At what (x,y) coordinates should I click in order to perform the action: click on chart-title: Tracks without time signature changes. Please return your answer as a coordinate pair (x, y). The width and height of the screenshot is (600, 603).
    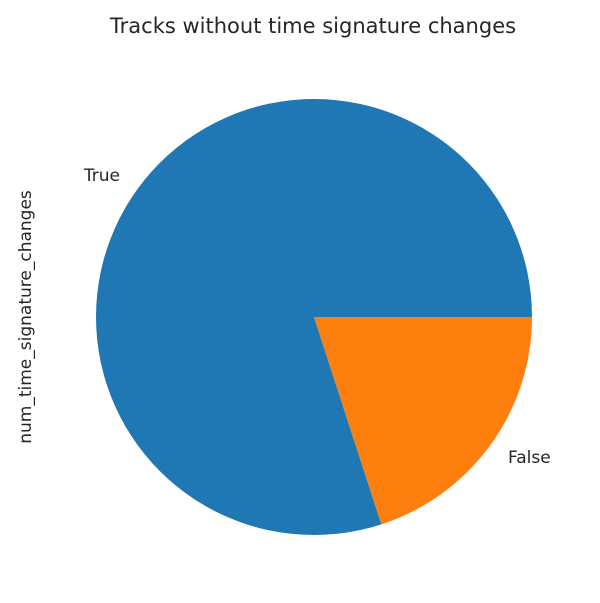
    Looking at the image, I should click on (312, 26).